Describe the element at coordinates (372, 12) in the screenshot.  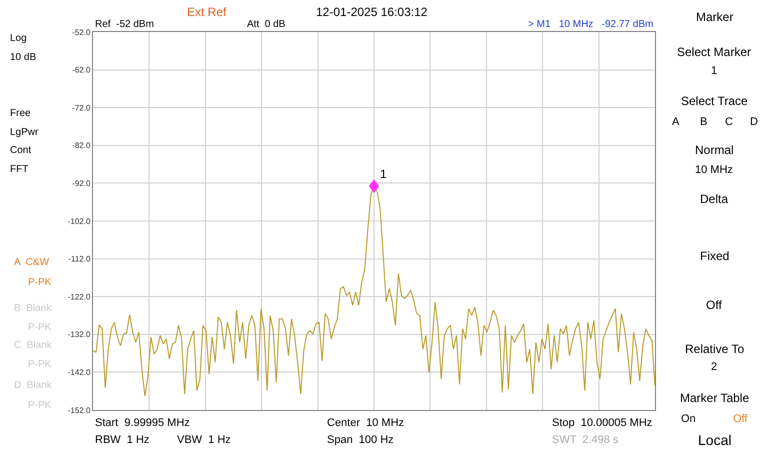
I see `text: 12-01-2025 16:03:12` at that location.